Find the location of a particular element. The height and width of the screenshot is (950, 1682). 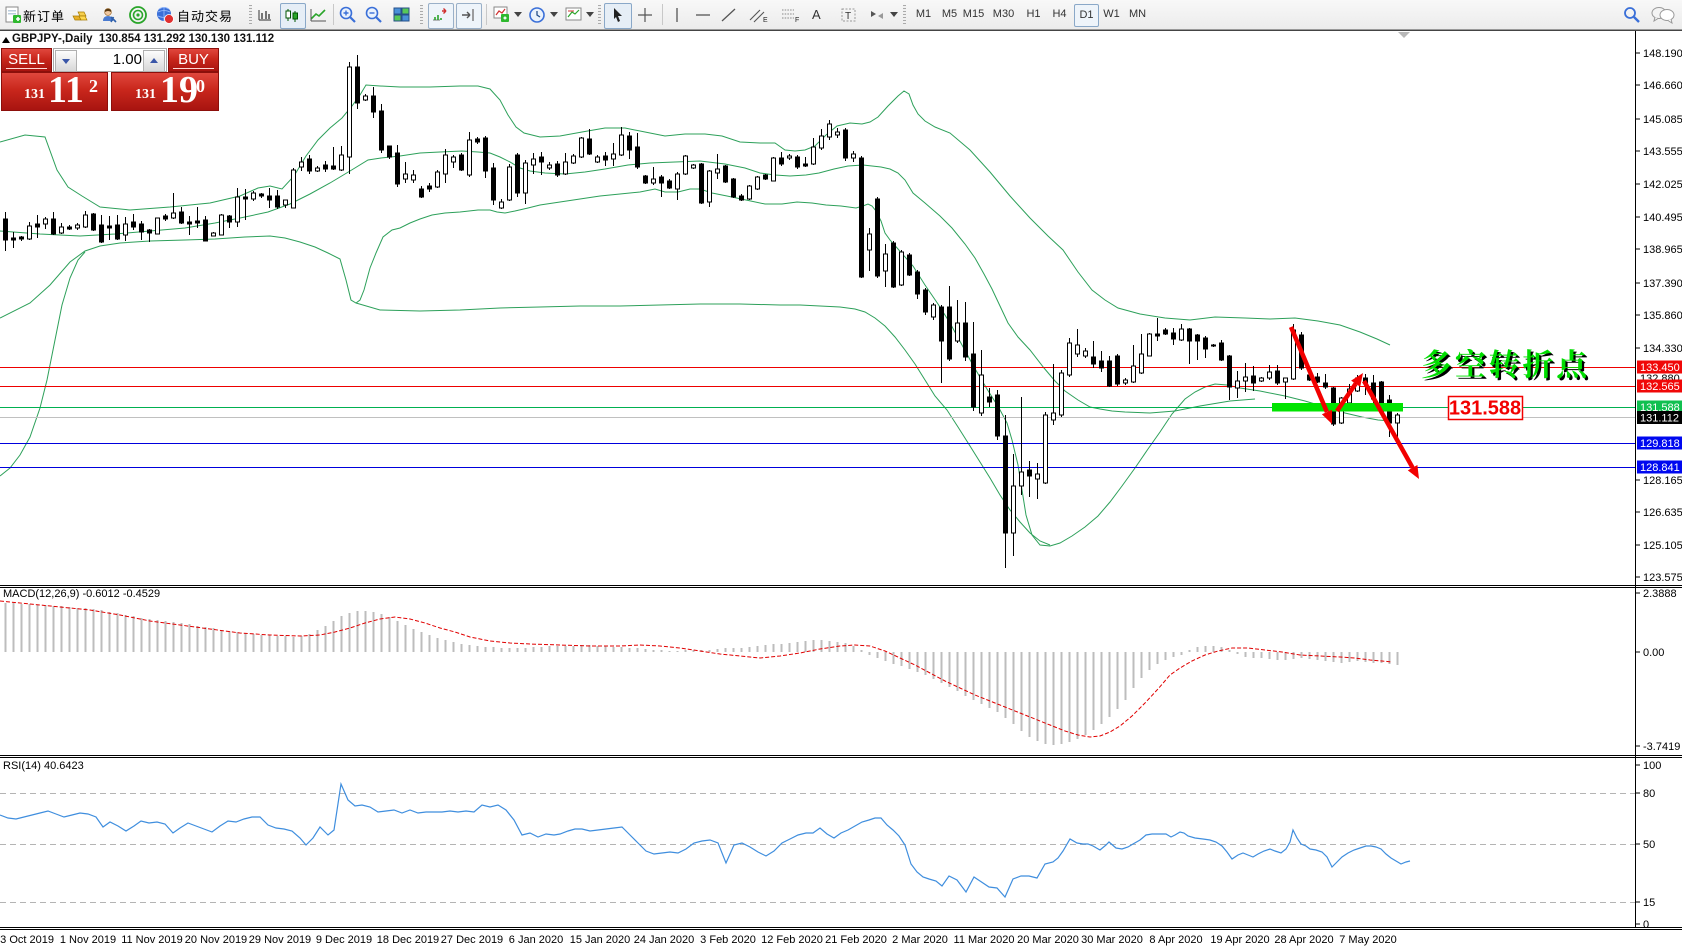

svg-text: 18 Dec 2019 is located at coordinates (408, 940).